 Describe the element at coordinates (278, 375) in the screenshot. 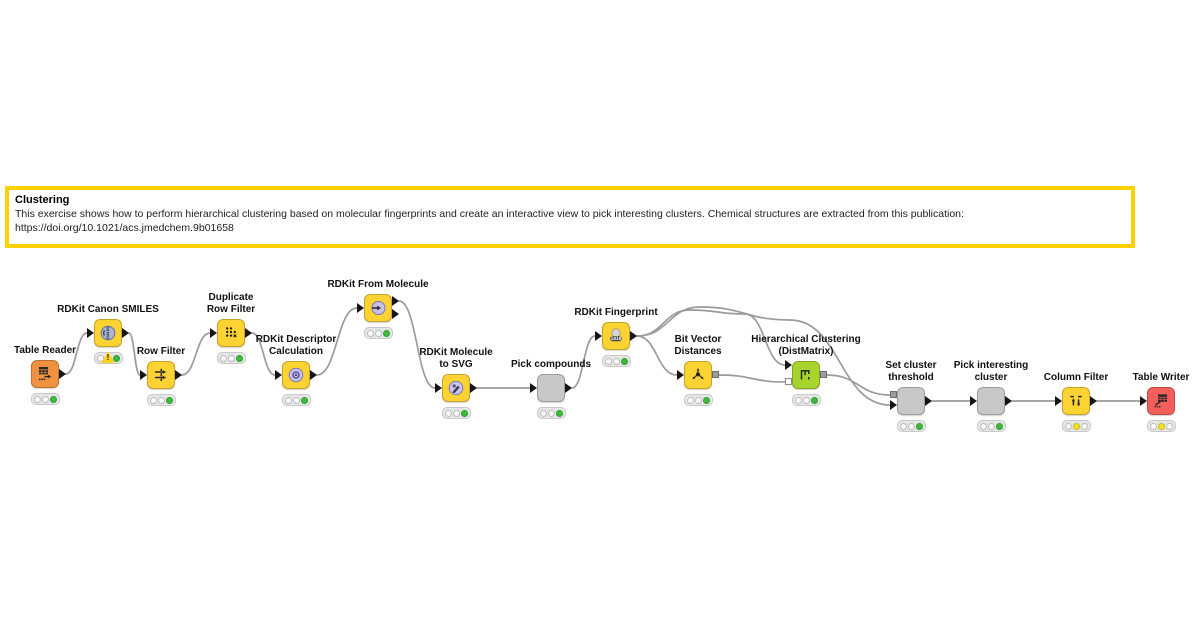

I see `input-port-rdkit-descriptor-calculation` at that location.